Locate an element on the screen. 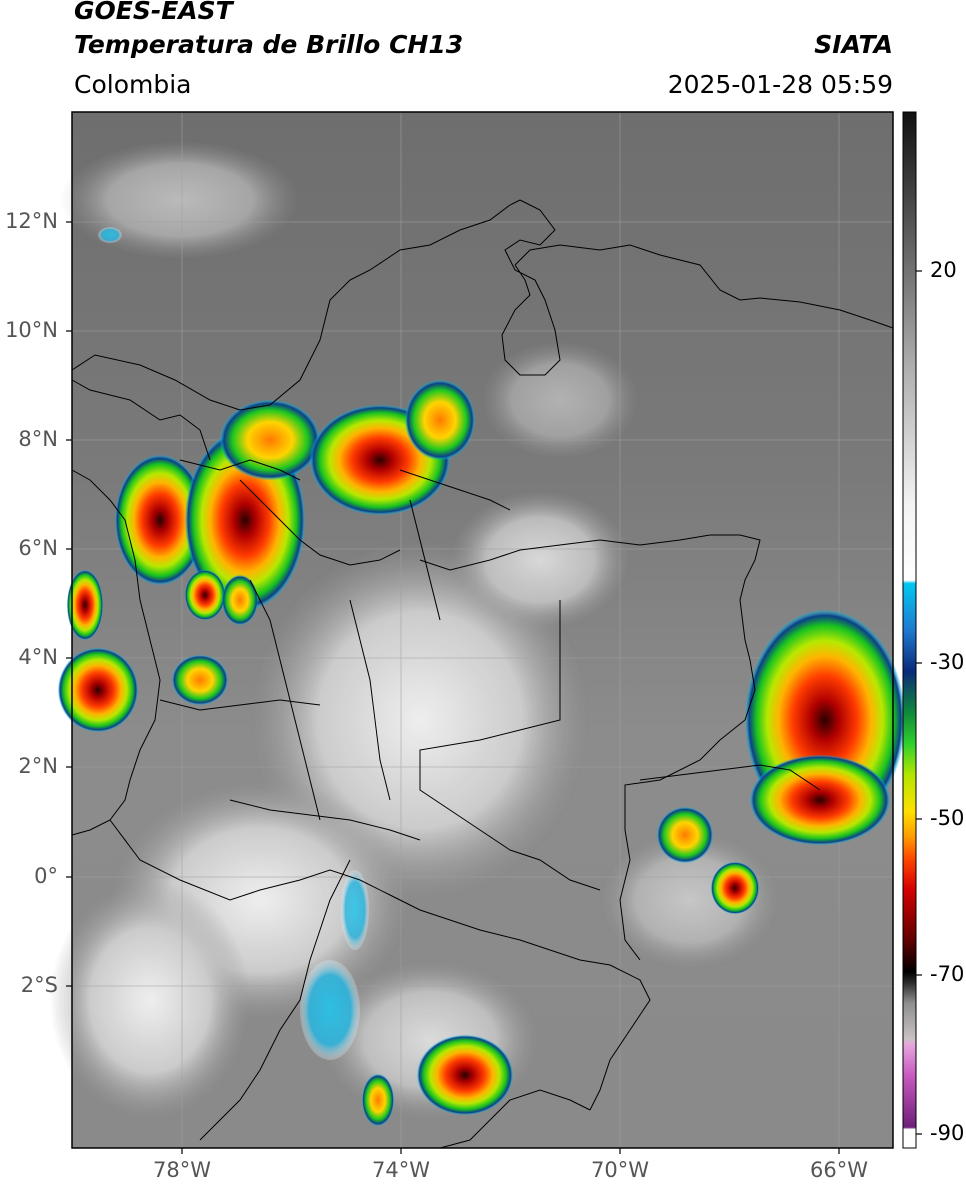 Image resolution: width=966 pixels, height=1190 pixels. lat-tick-6n: 6°N is located at coordinates (38, 548).